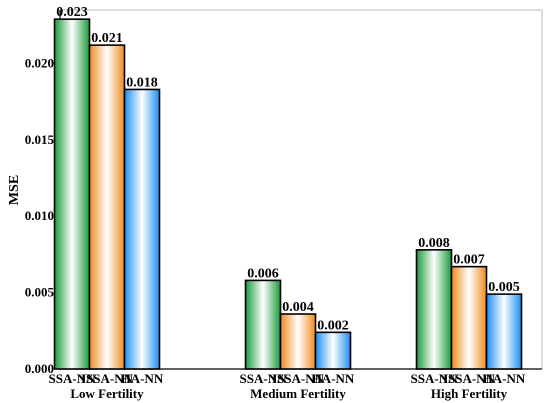 The image size is (550, 403). What do you see at coordinates (107, 38) in the screenshot?
I see `data-label: 0.021` at bounding box center [107, 38].